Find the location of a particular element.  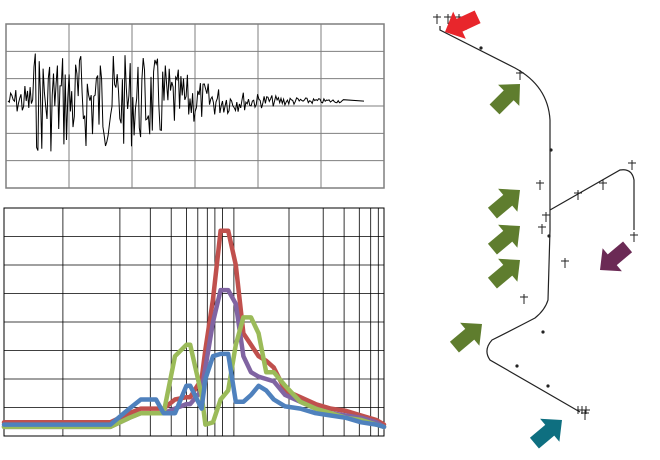

load-arrow-bend-lower is located at coordinates (465, 337).